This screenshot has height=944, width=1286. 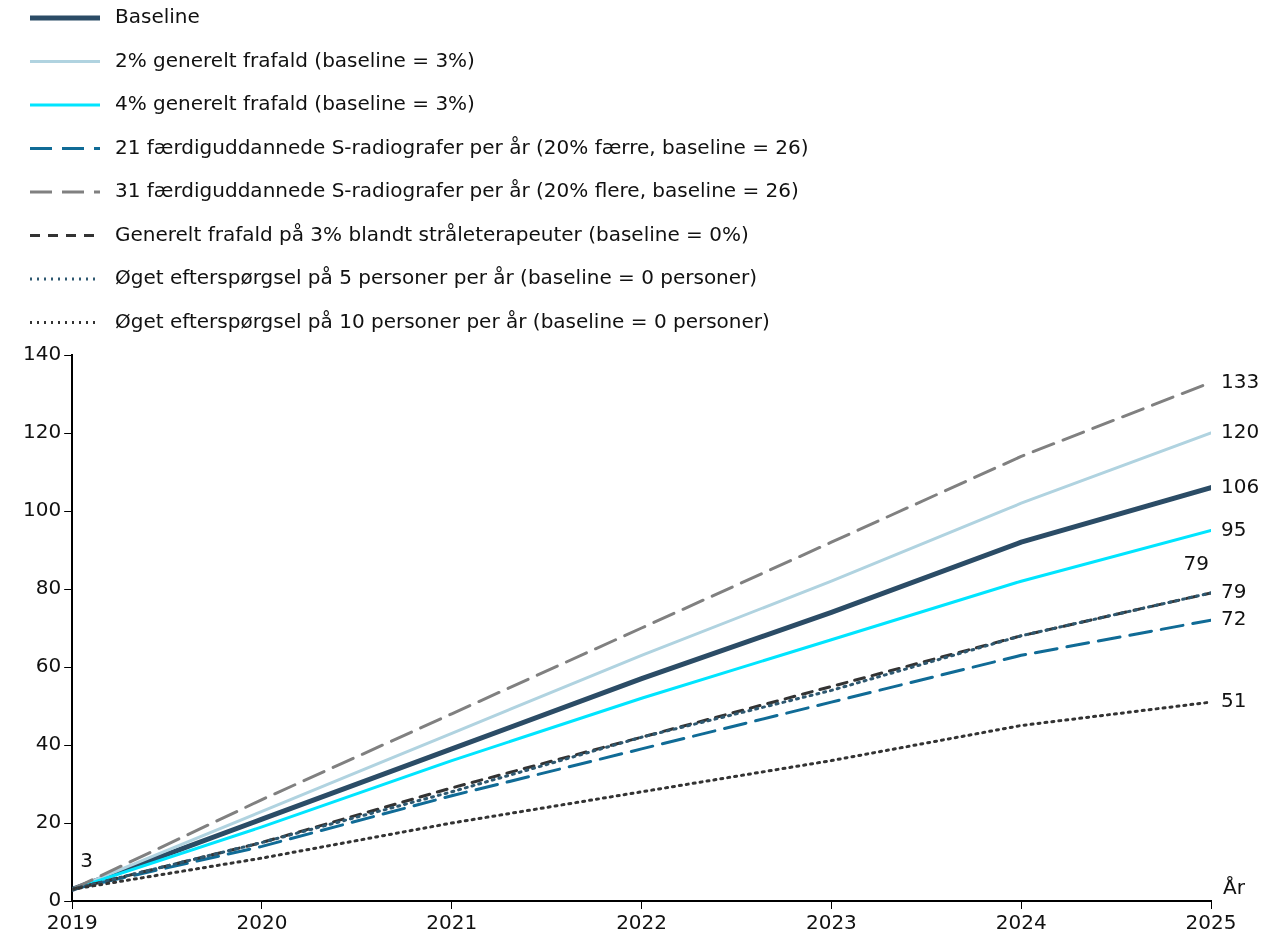 What do you see at coordinates (295, 59) in the screenshot?
I see `legend-label: 2% generelt frafald (baseline = 3%)` at bounding box center [295, 59].